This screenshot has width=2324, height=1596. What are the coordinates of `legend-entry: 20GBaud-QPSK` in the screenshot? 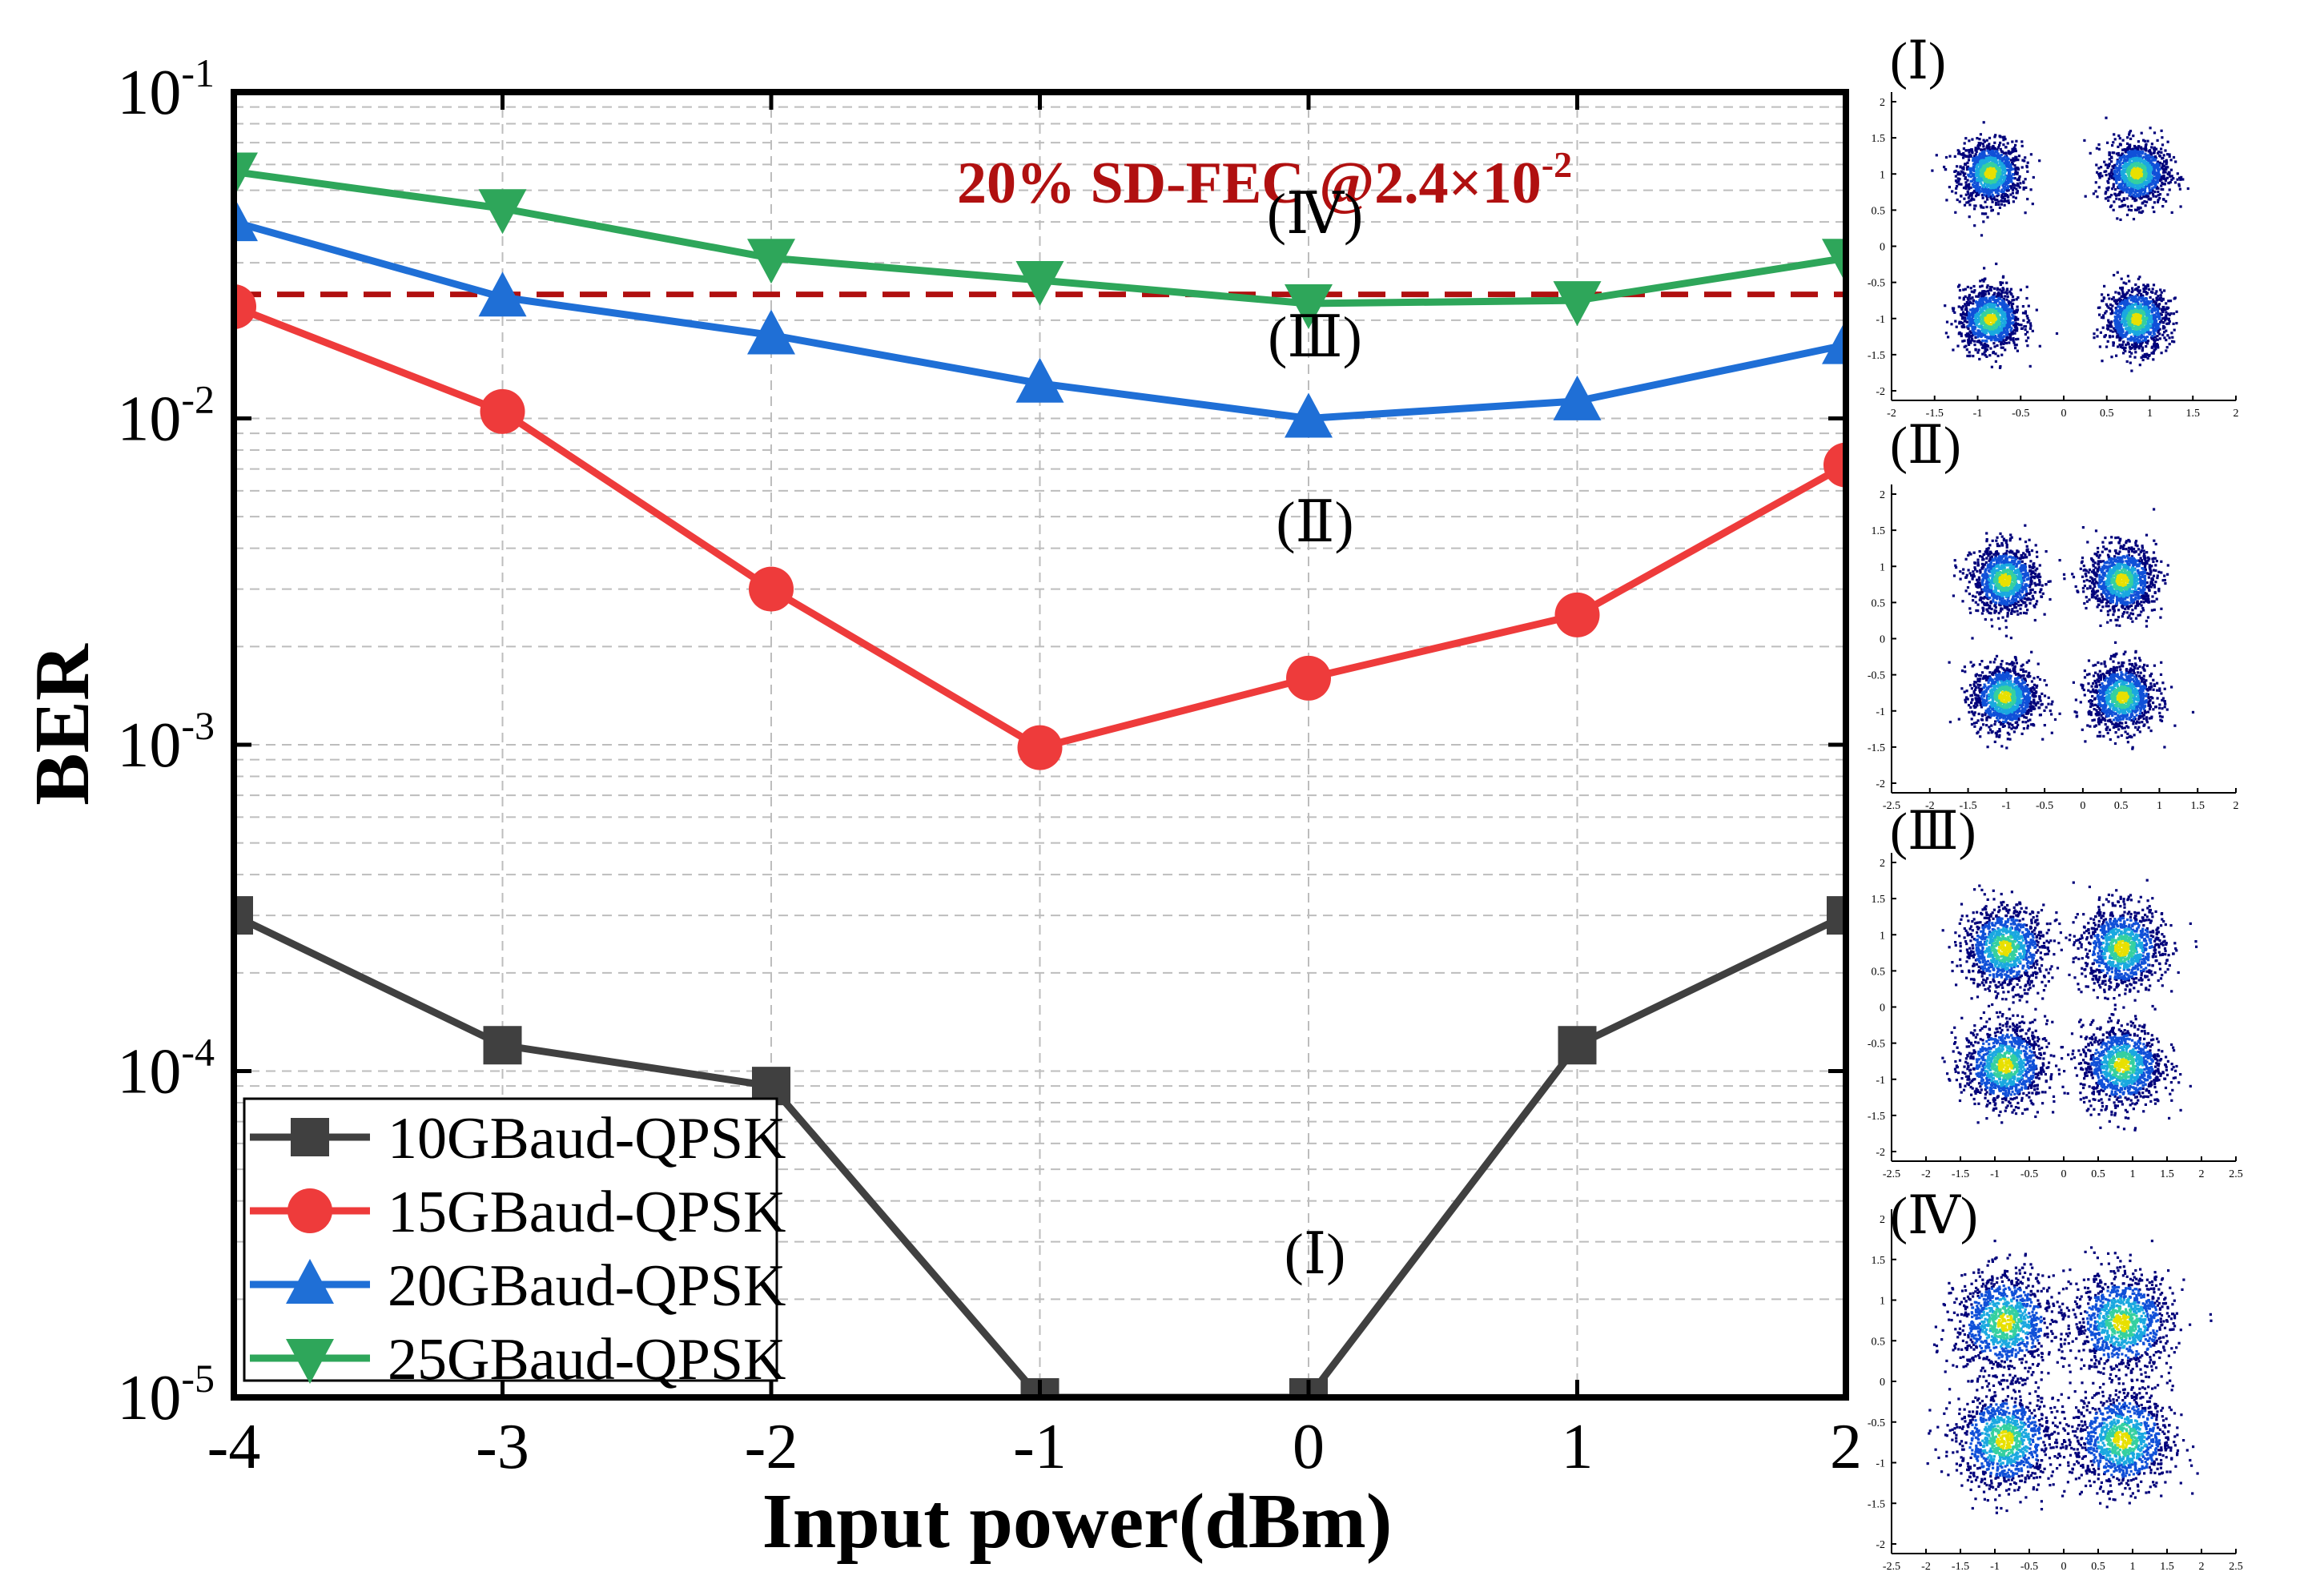 It's located at (587, 1286).